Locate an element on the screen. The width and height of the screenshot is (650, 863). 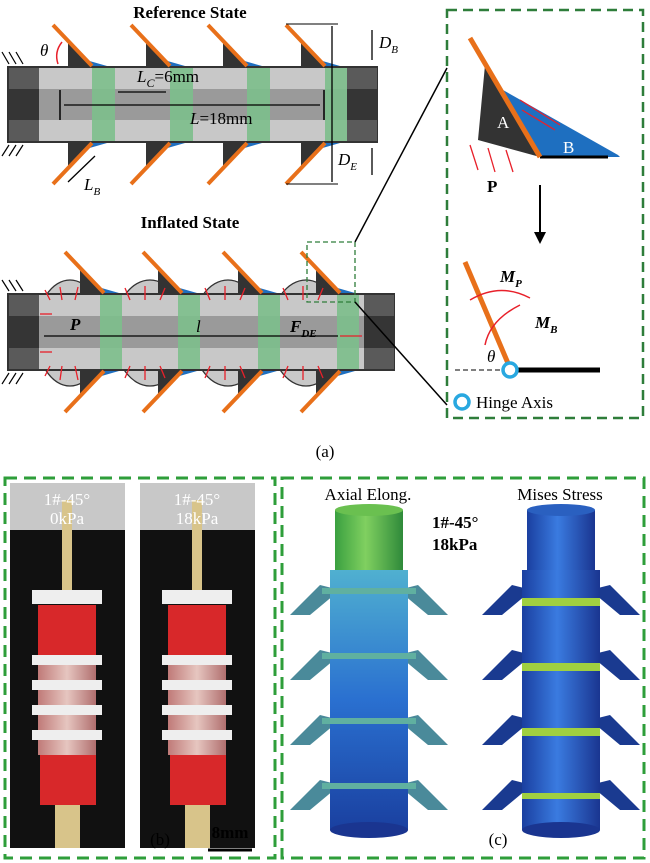
label-mp: MP is located at coordinates (510, 278).